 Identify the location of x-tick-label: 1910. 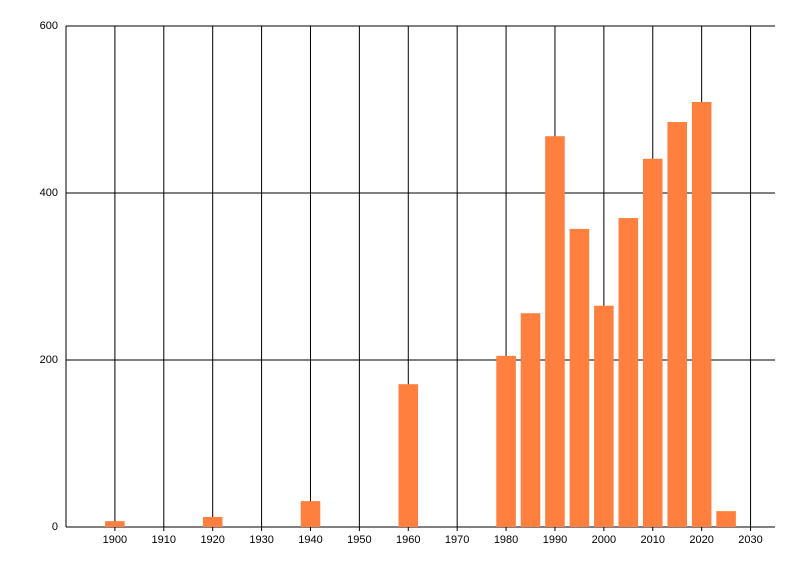
(164, 540).